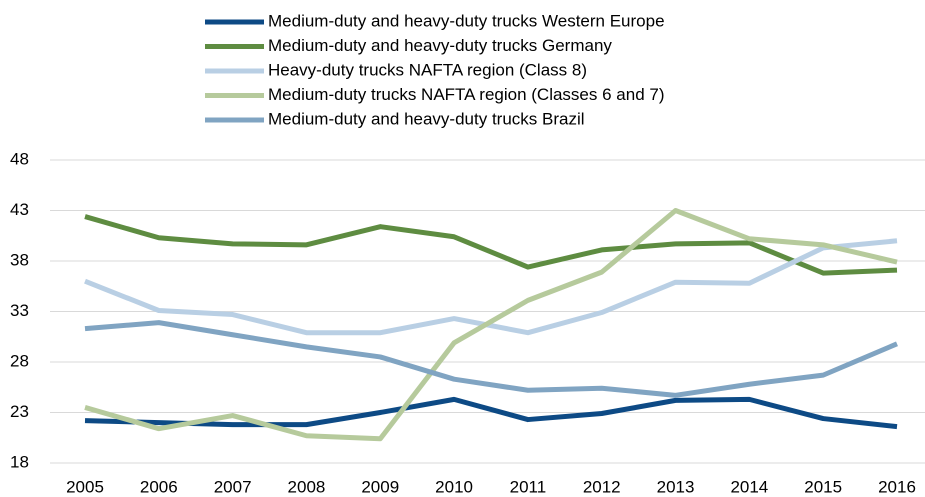 This screenshot has height=497, width=925. What do you see at coordinates (19, 259) in the screenshot?
I see `y-tick-label: 38` at bounding box center [19, 259].